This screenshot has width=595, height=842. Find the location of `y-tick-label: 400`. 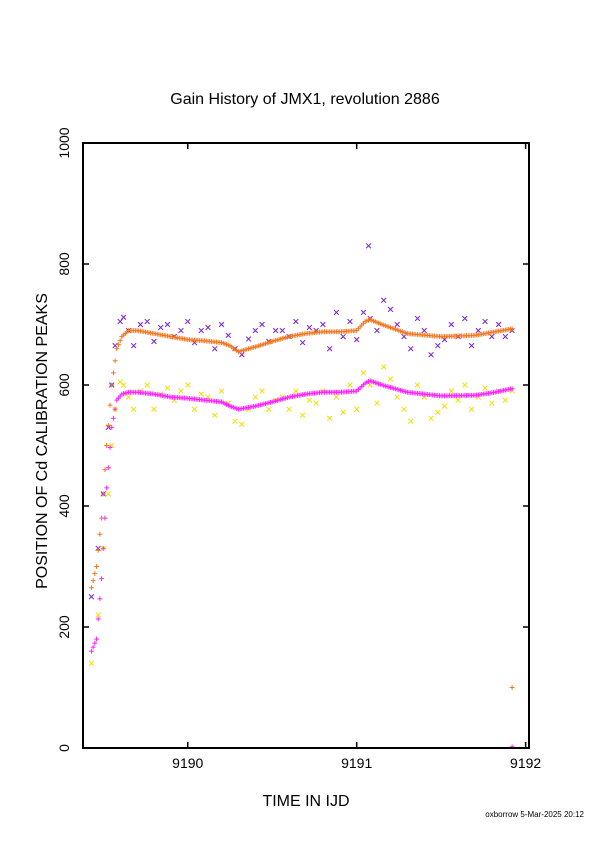

y-tick-label: 400 is located at coordinates (64, 506).